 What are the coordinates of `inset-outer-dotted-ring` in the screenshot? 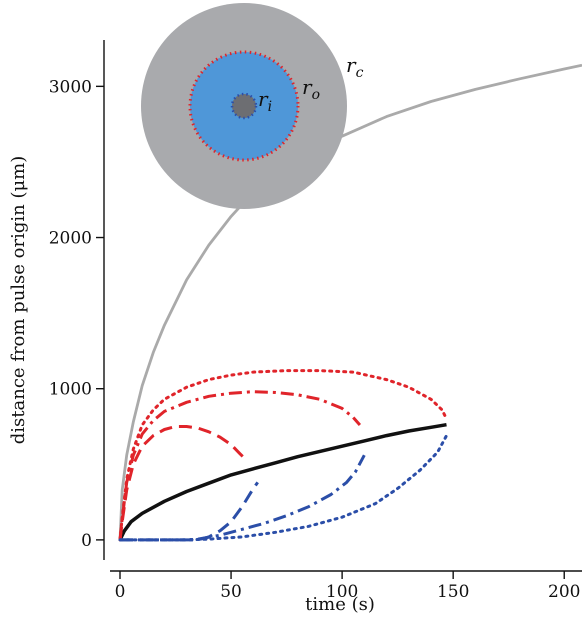 It's located at (244, 106).